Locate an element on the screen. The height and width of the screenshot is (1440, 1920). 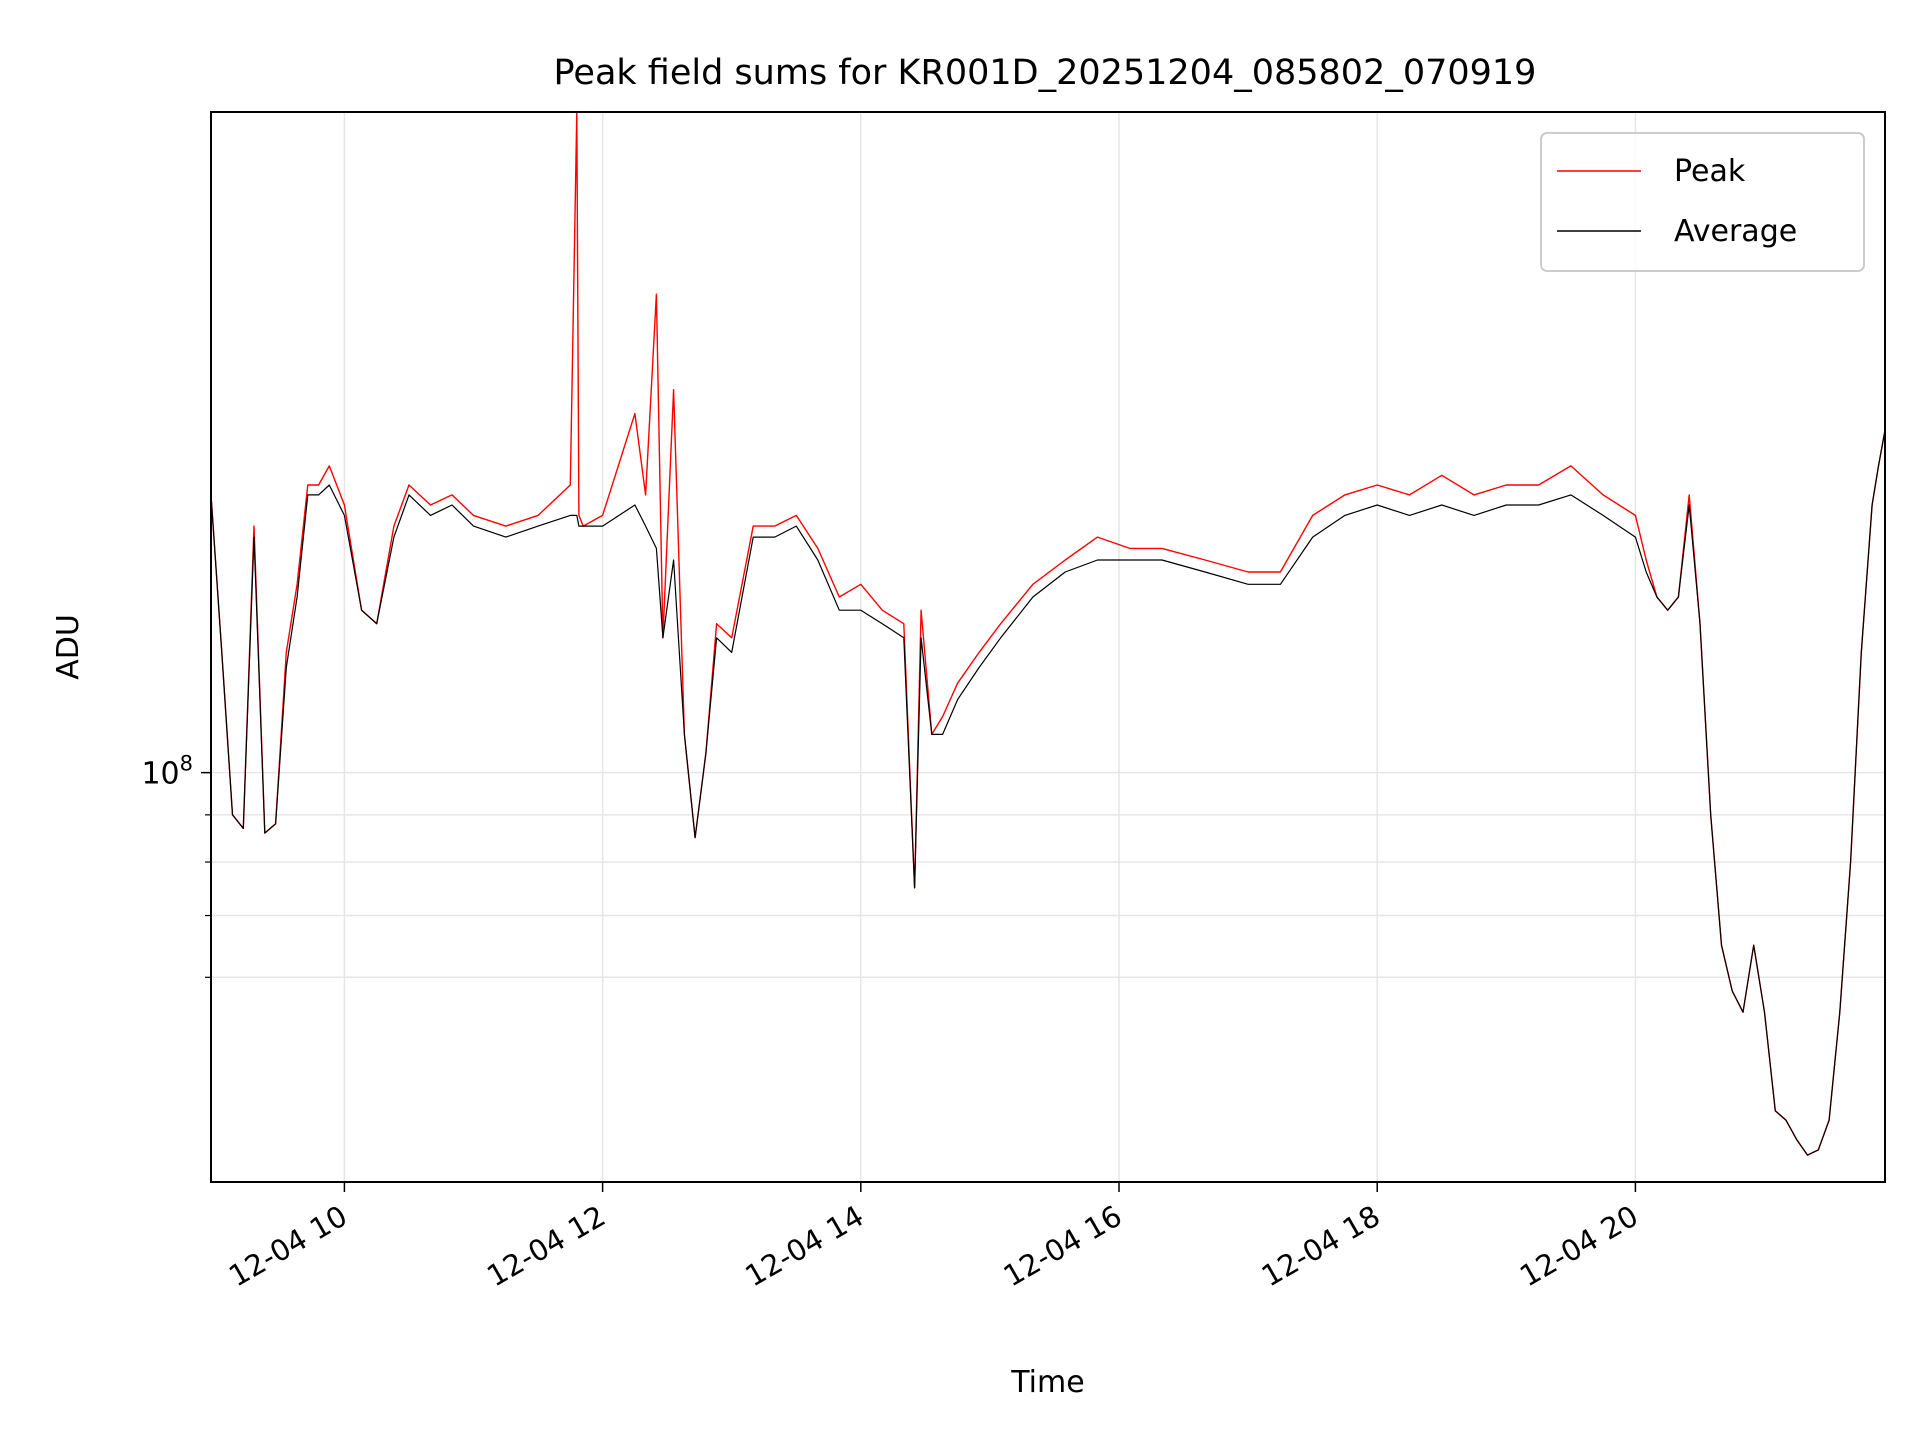
y-axis: 108 is located at coordinates (176, 865).